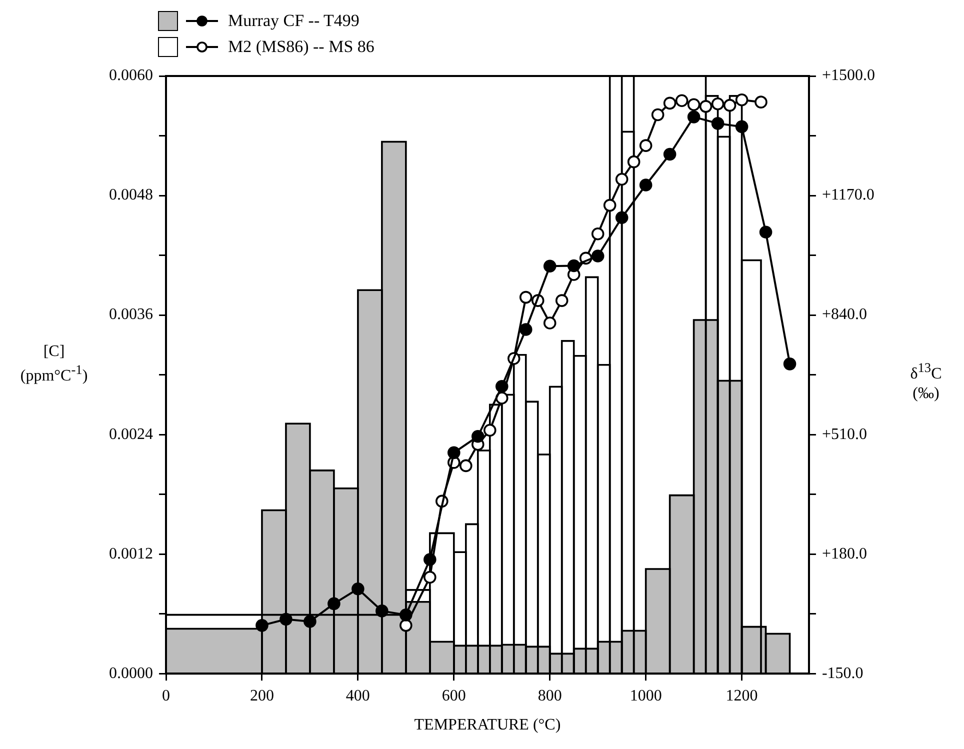 The width and height of the screenshot is (964, 749). Describe the element at coordinates (926, 381) in the screenshot. I see `y2-axis-title: δ$^{13}$C (‰)` at that location.